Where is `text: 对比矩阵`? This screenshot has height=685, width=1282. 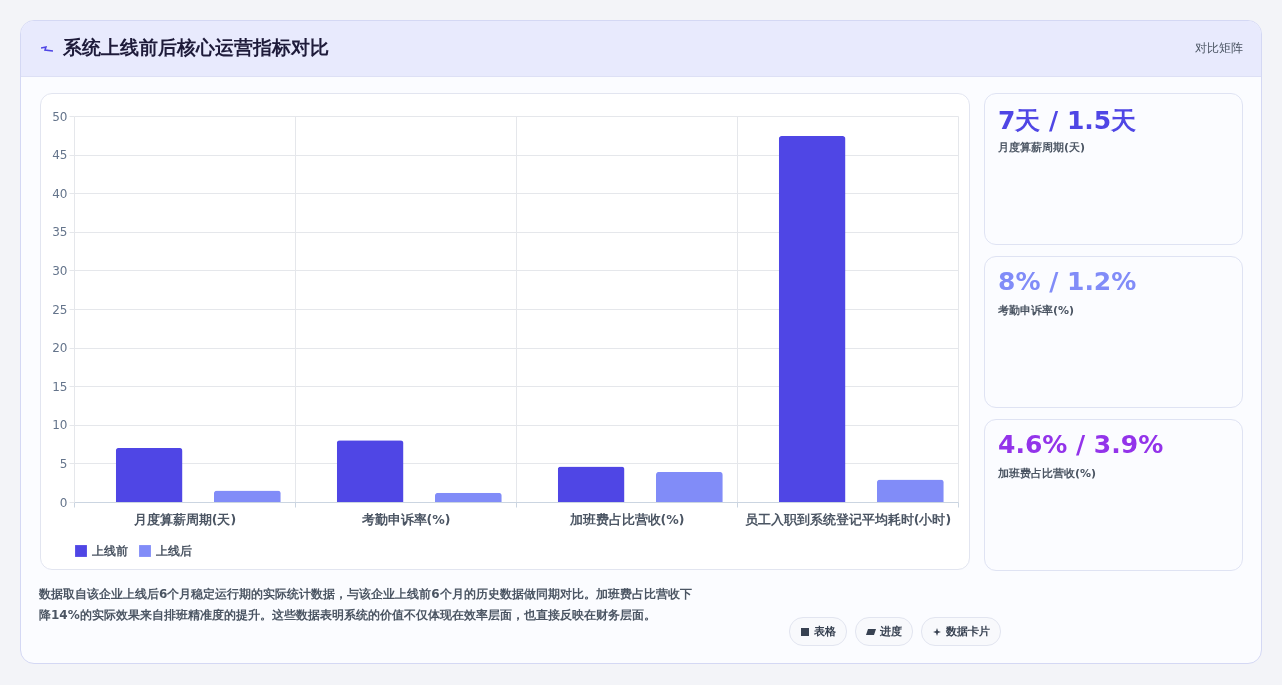
text: 对比矩阵 is located at coordinates (1219, 48).